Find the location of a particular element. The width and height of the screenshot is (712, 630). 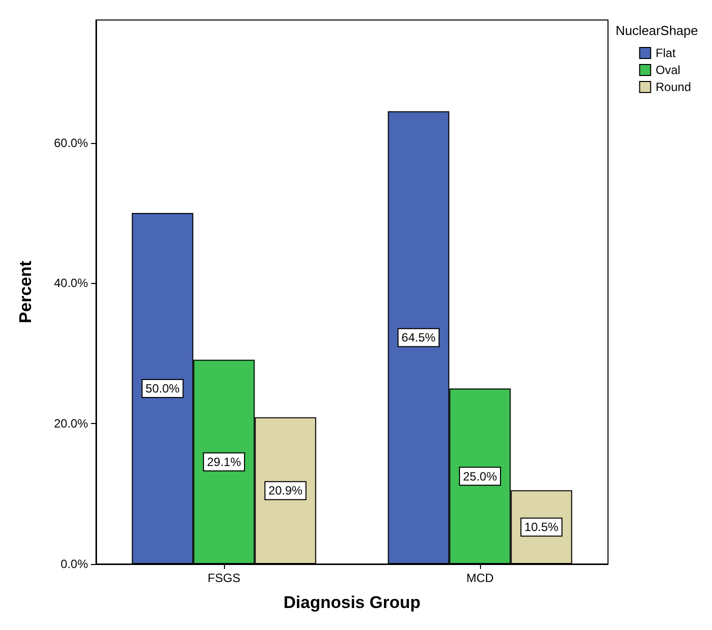

legend-title: NuclearShape is located at coordinates (657, 30).